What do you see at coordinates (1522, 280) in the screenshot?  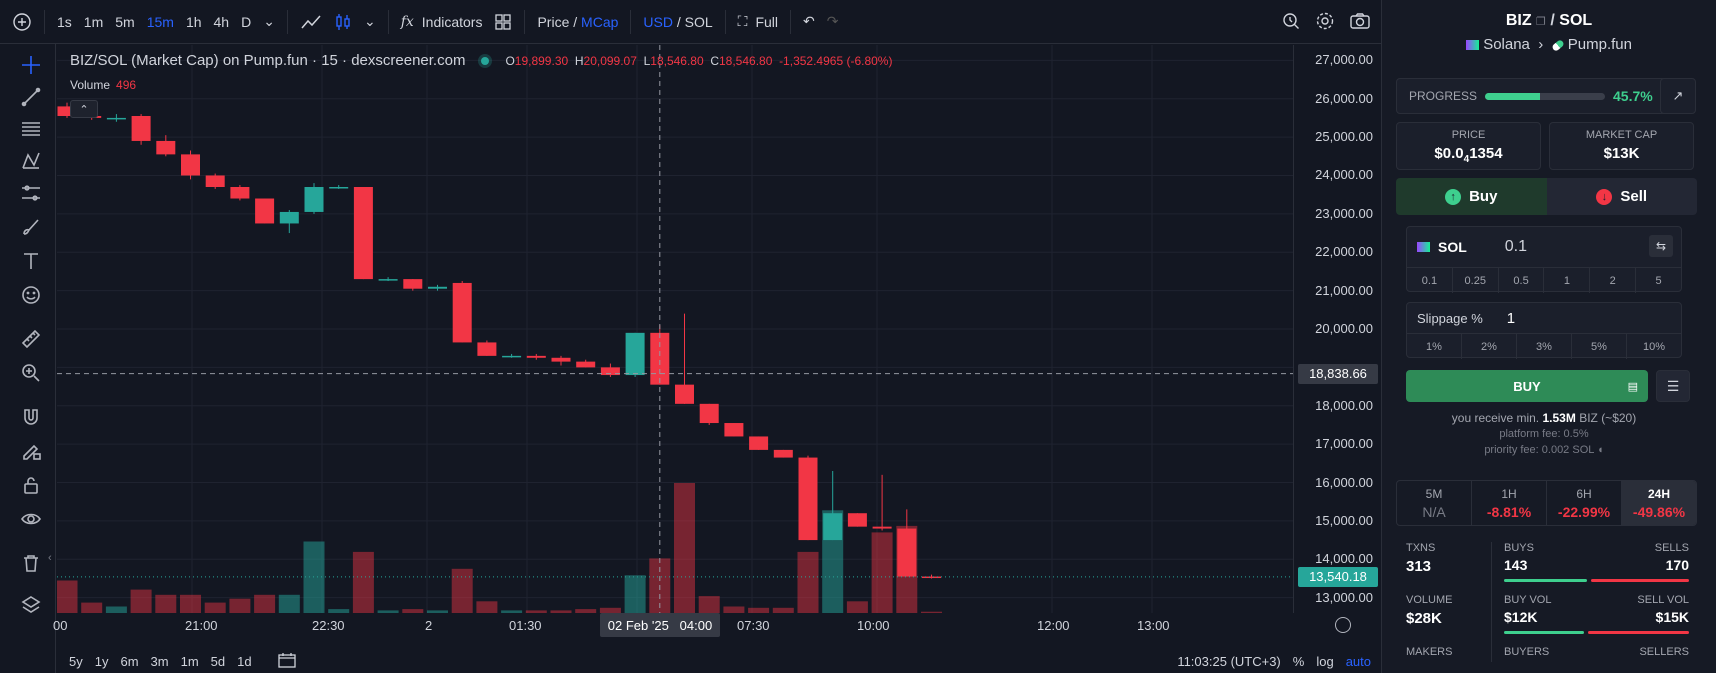 I see `amount-preset: 0.5` at bounding box center [1522, 280].